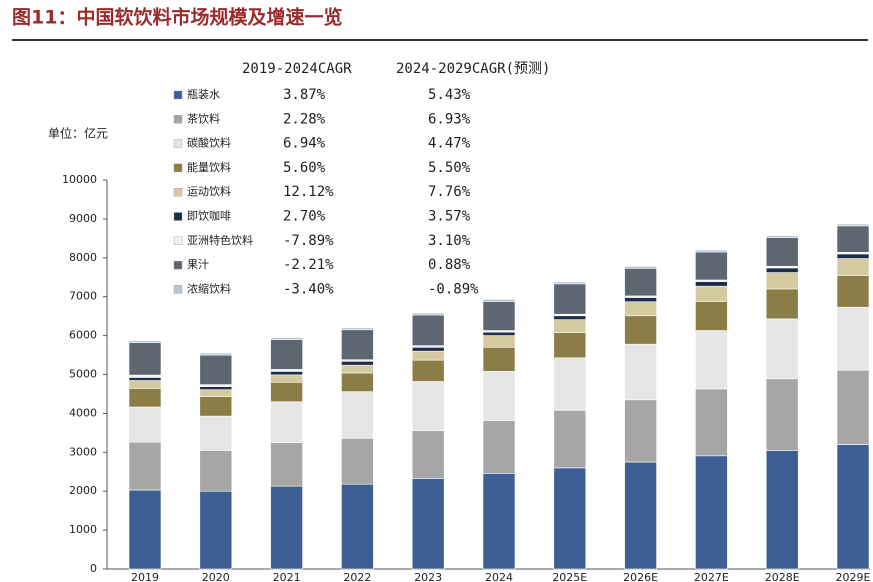 The image size is (873, 582). Describe the element at coordinates (209, 167) in the screenshot. I see `legend-label: 能量饮料` at that location.